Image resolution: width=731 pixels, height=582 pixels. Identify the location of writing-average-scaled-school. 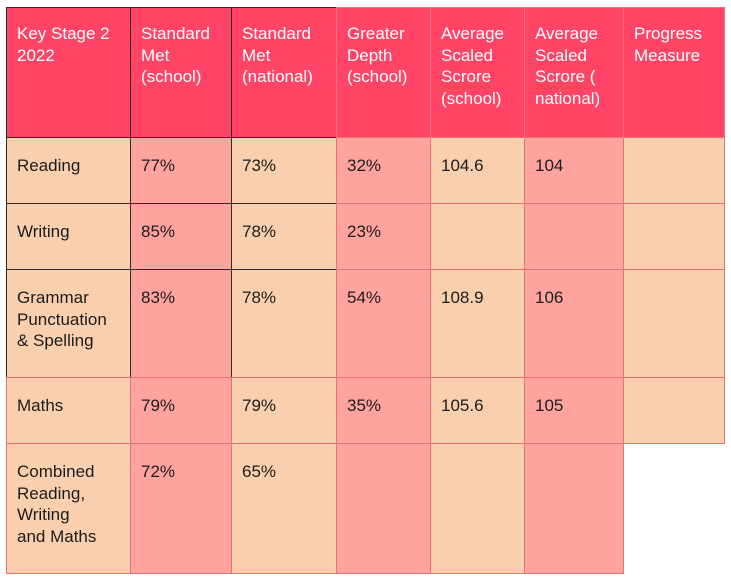
(477, 236).